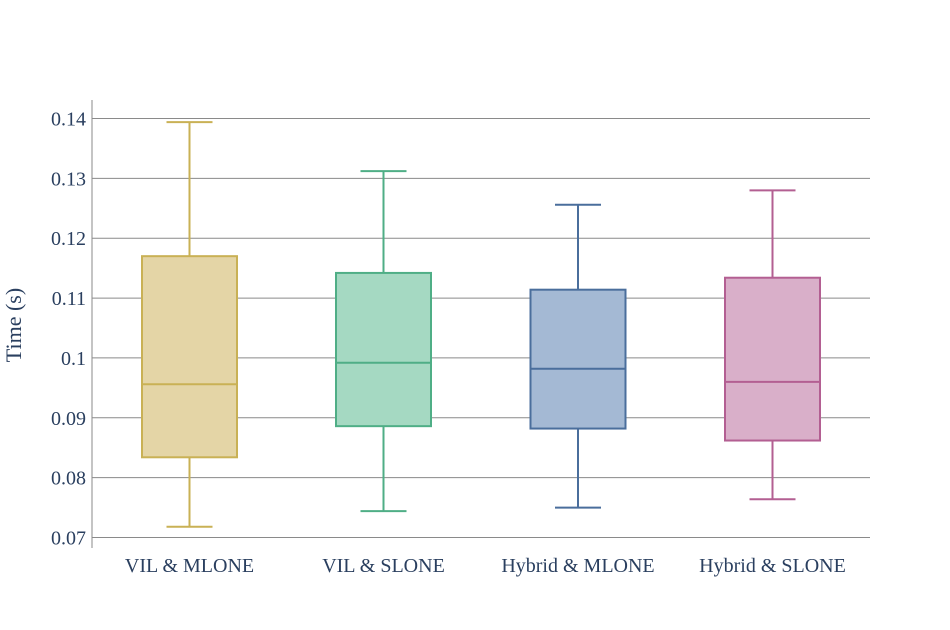 The height and width of the screenshot is (630, 950). I want to click on y-tick-label: 0.12, so click(68, 239).